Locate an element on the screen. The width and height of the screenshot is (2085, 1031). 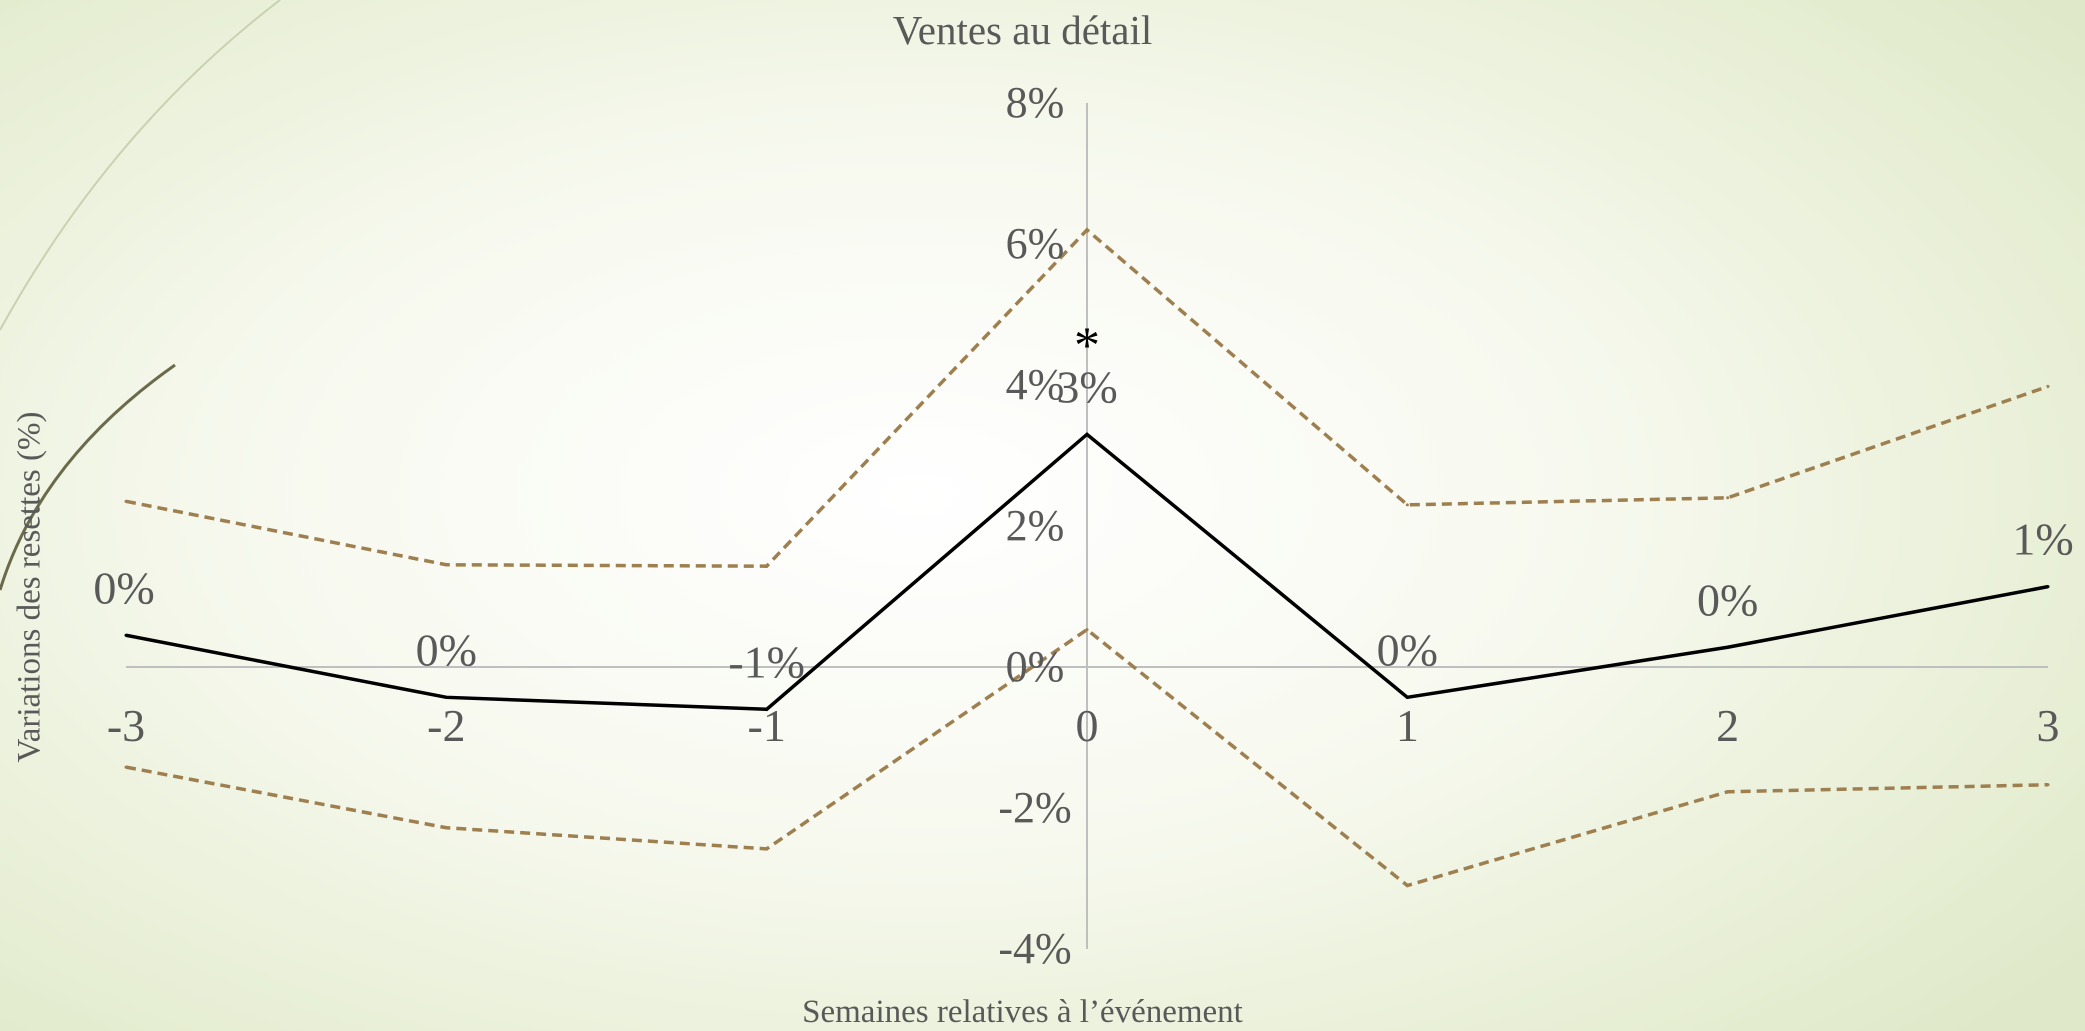
decorative-swoosh is located at coordinates (140, 295).